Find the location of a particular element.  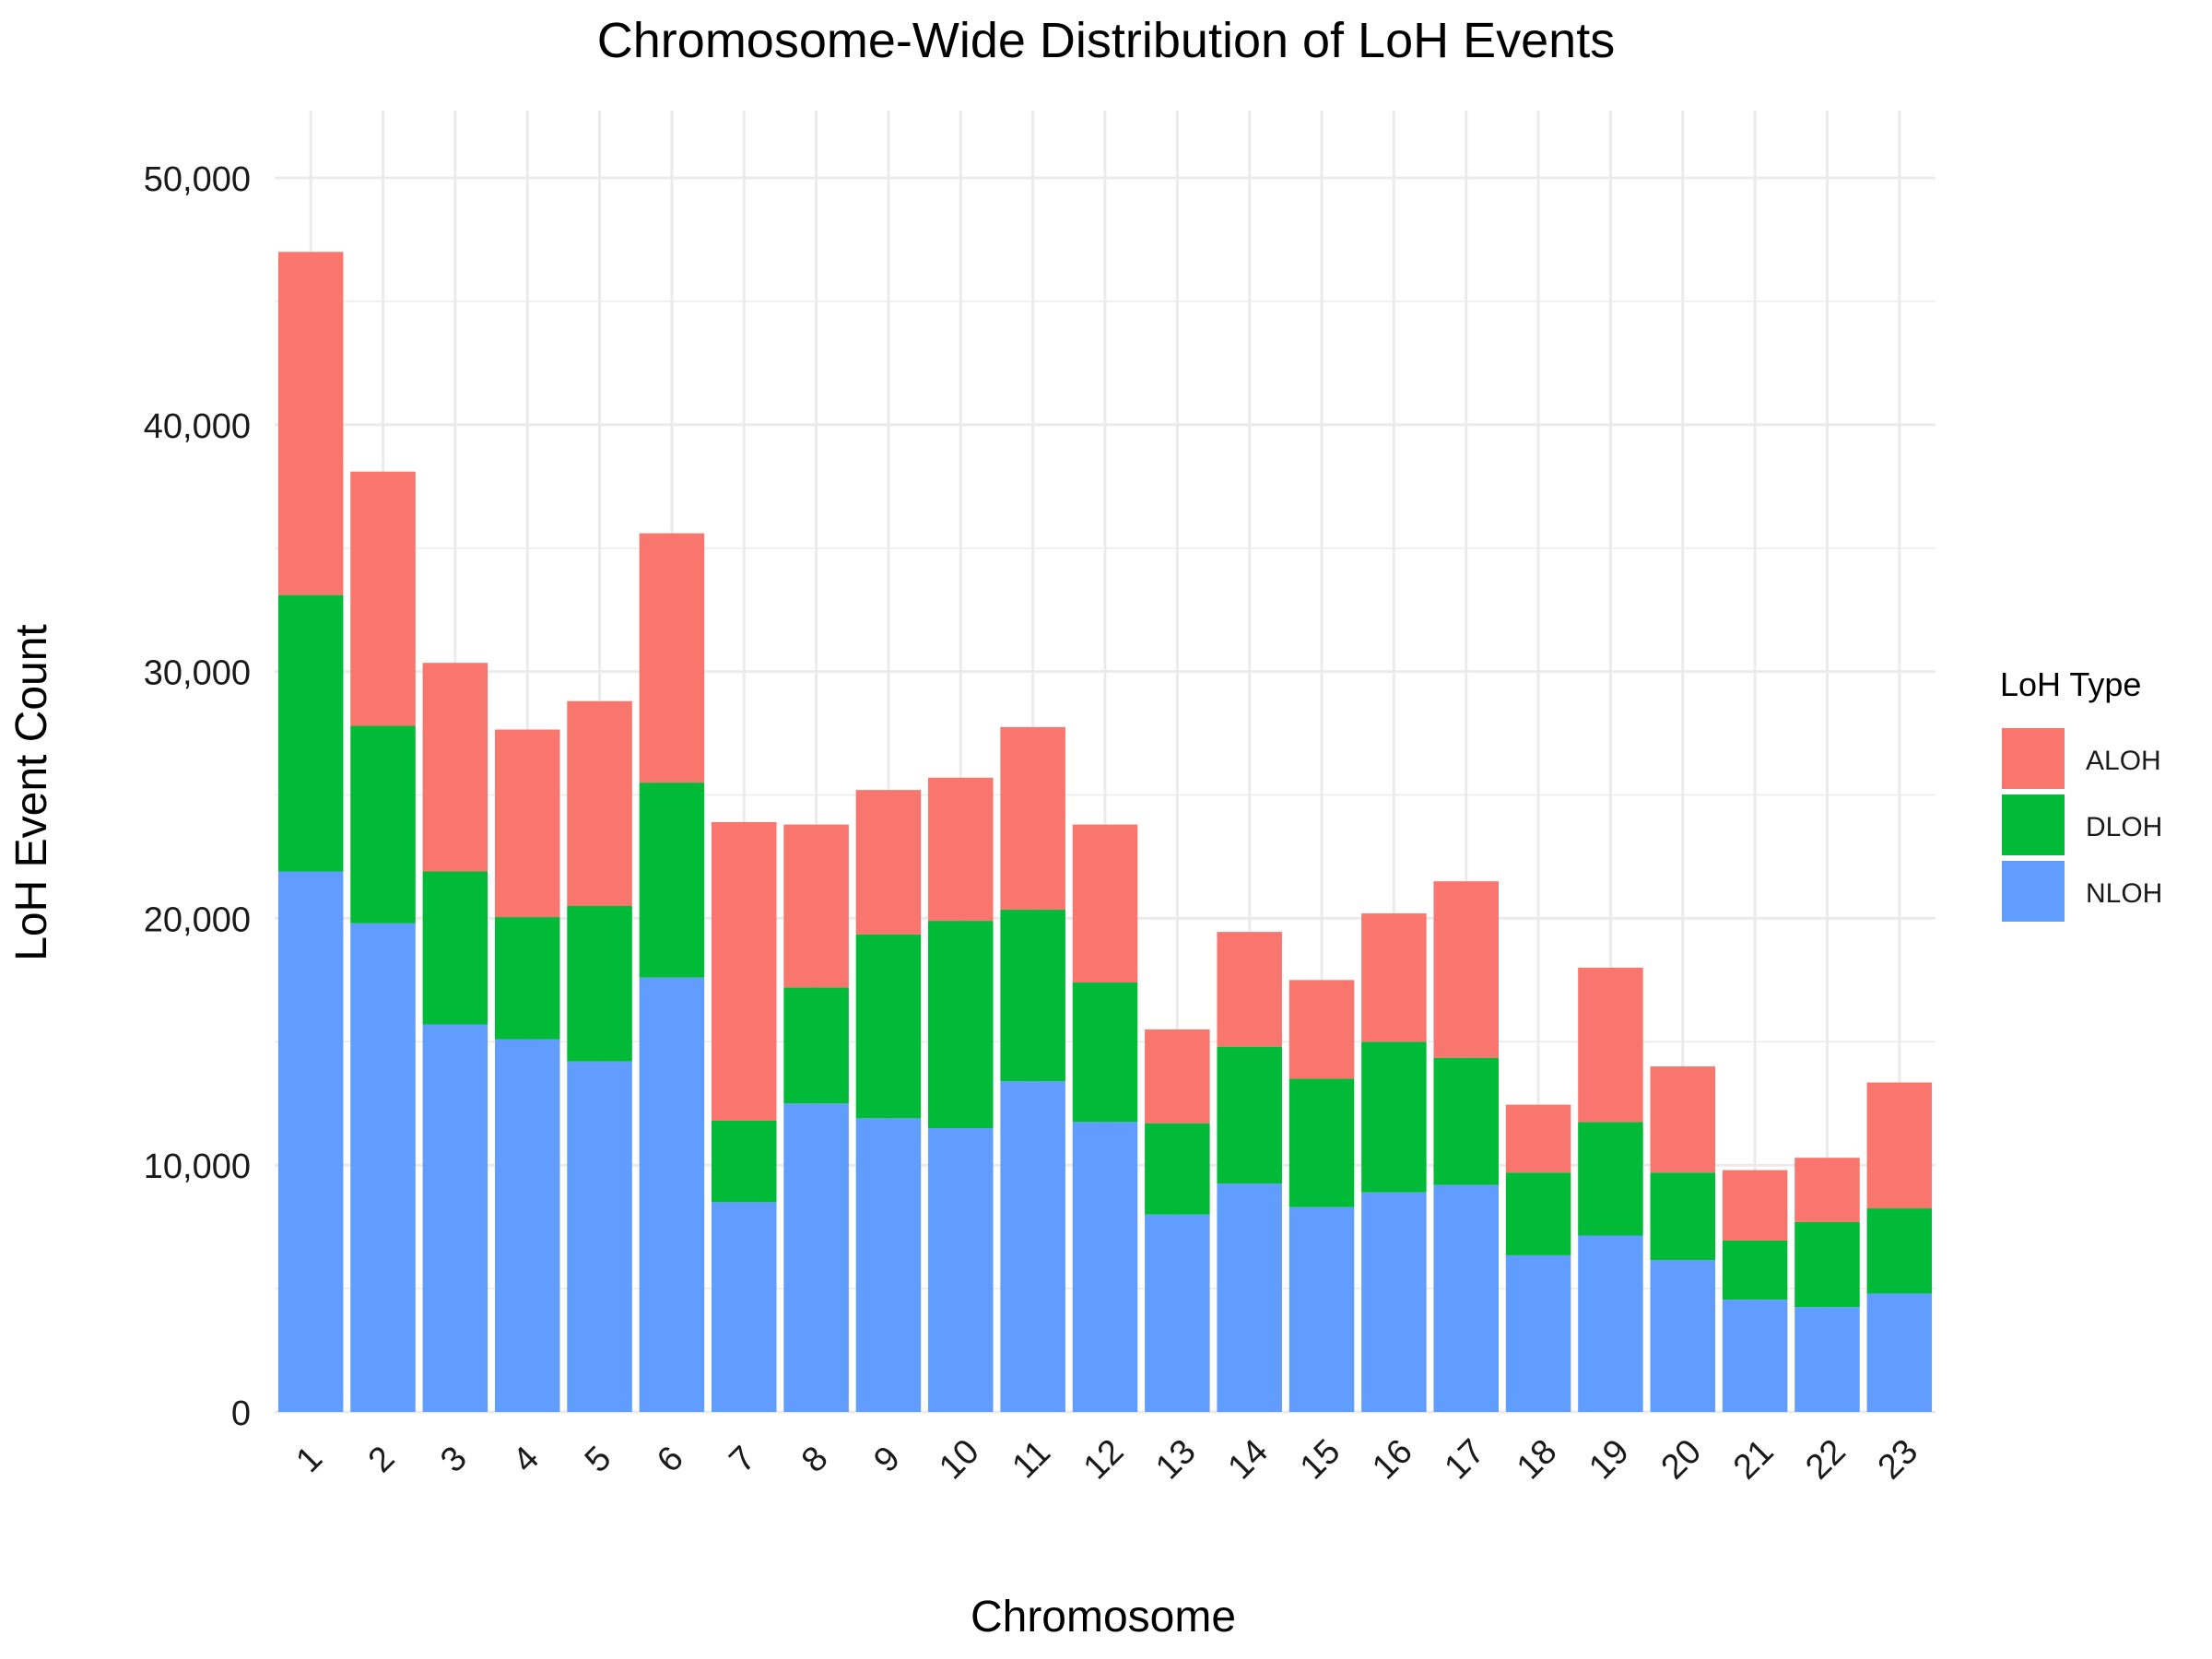

y-tick-label: 10,000 is located at coordinates (197, 1166).